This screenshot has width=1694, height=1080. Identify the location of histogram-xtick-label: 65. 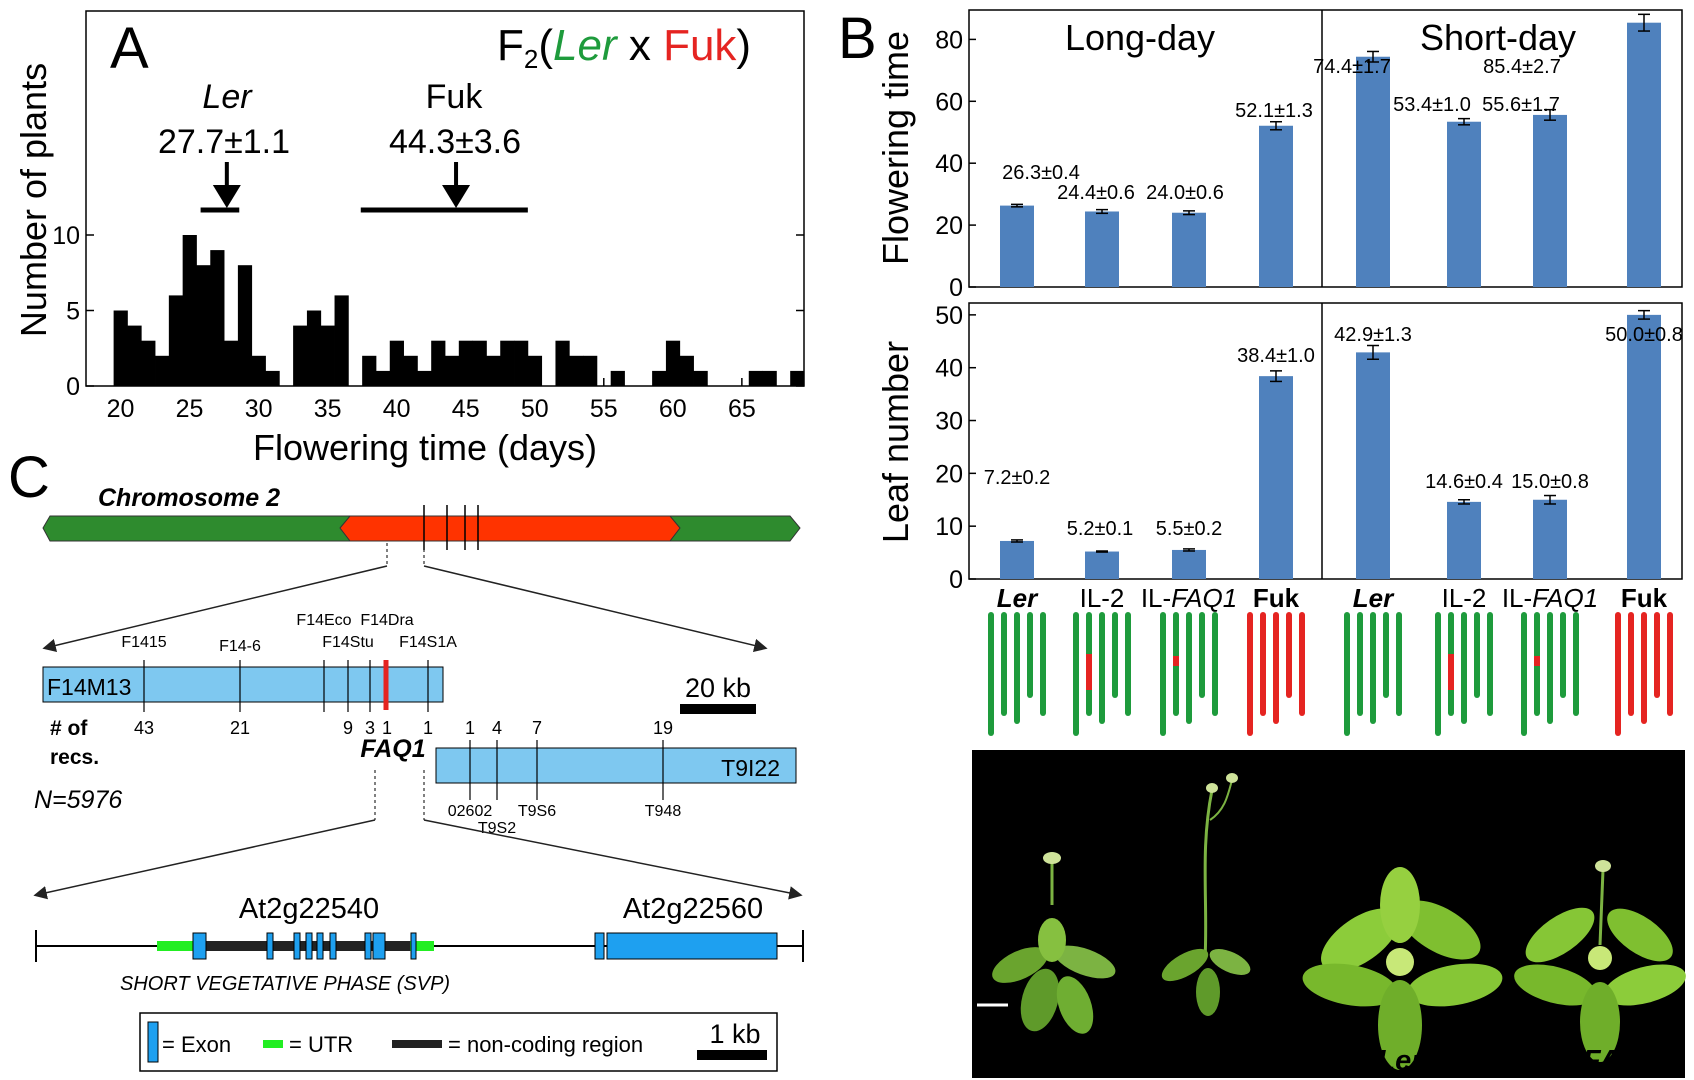
(742, 409).